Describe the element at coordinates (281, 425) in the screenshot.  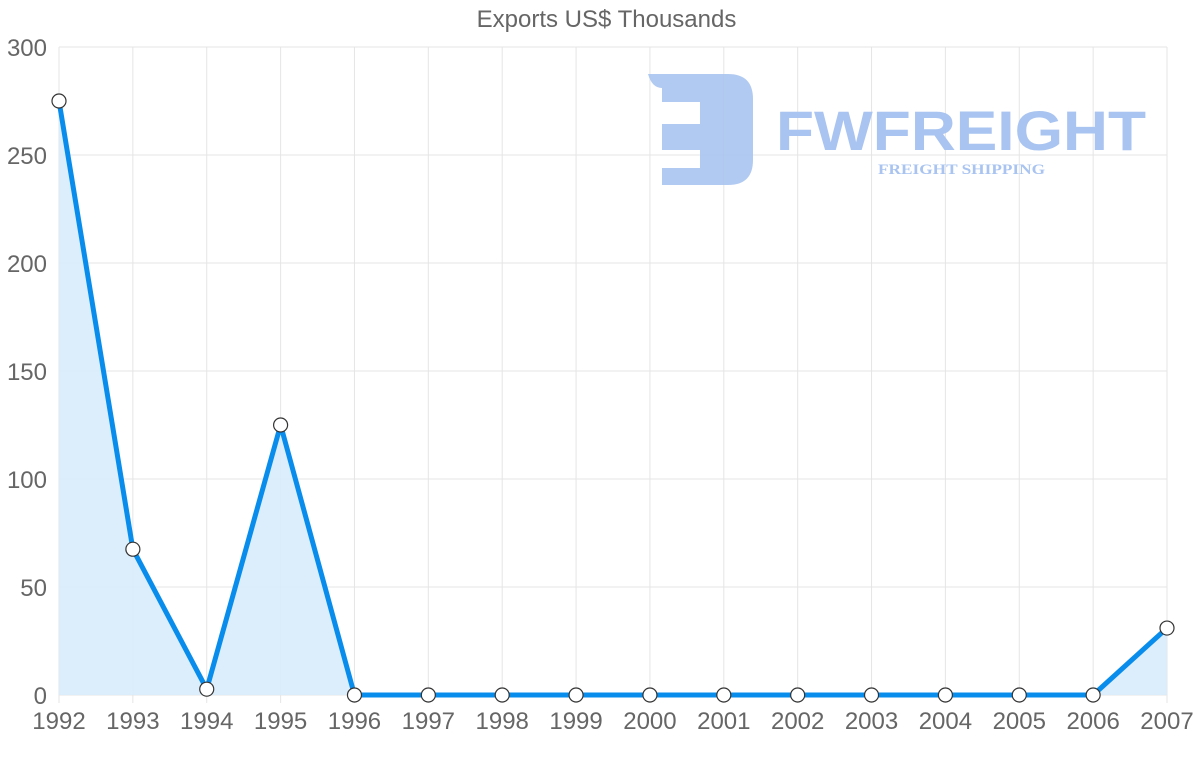
I see `data-point-1995` at that location.